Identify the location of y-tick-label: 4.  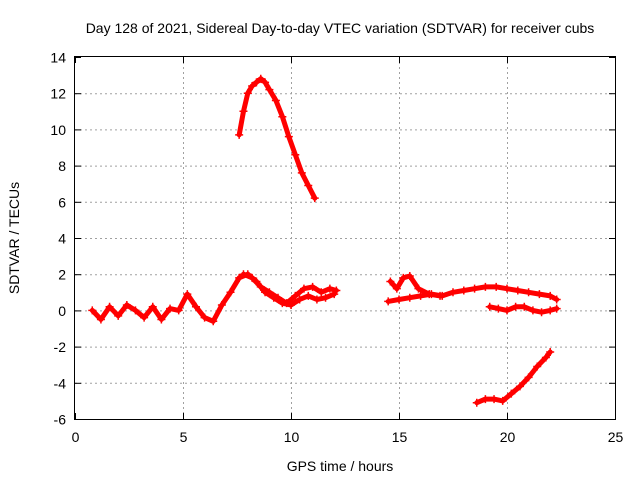
(62, 239).